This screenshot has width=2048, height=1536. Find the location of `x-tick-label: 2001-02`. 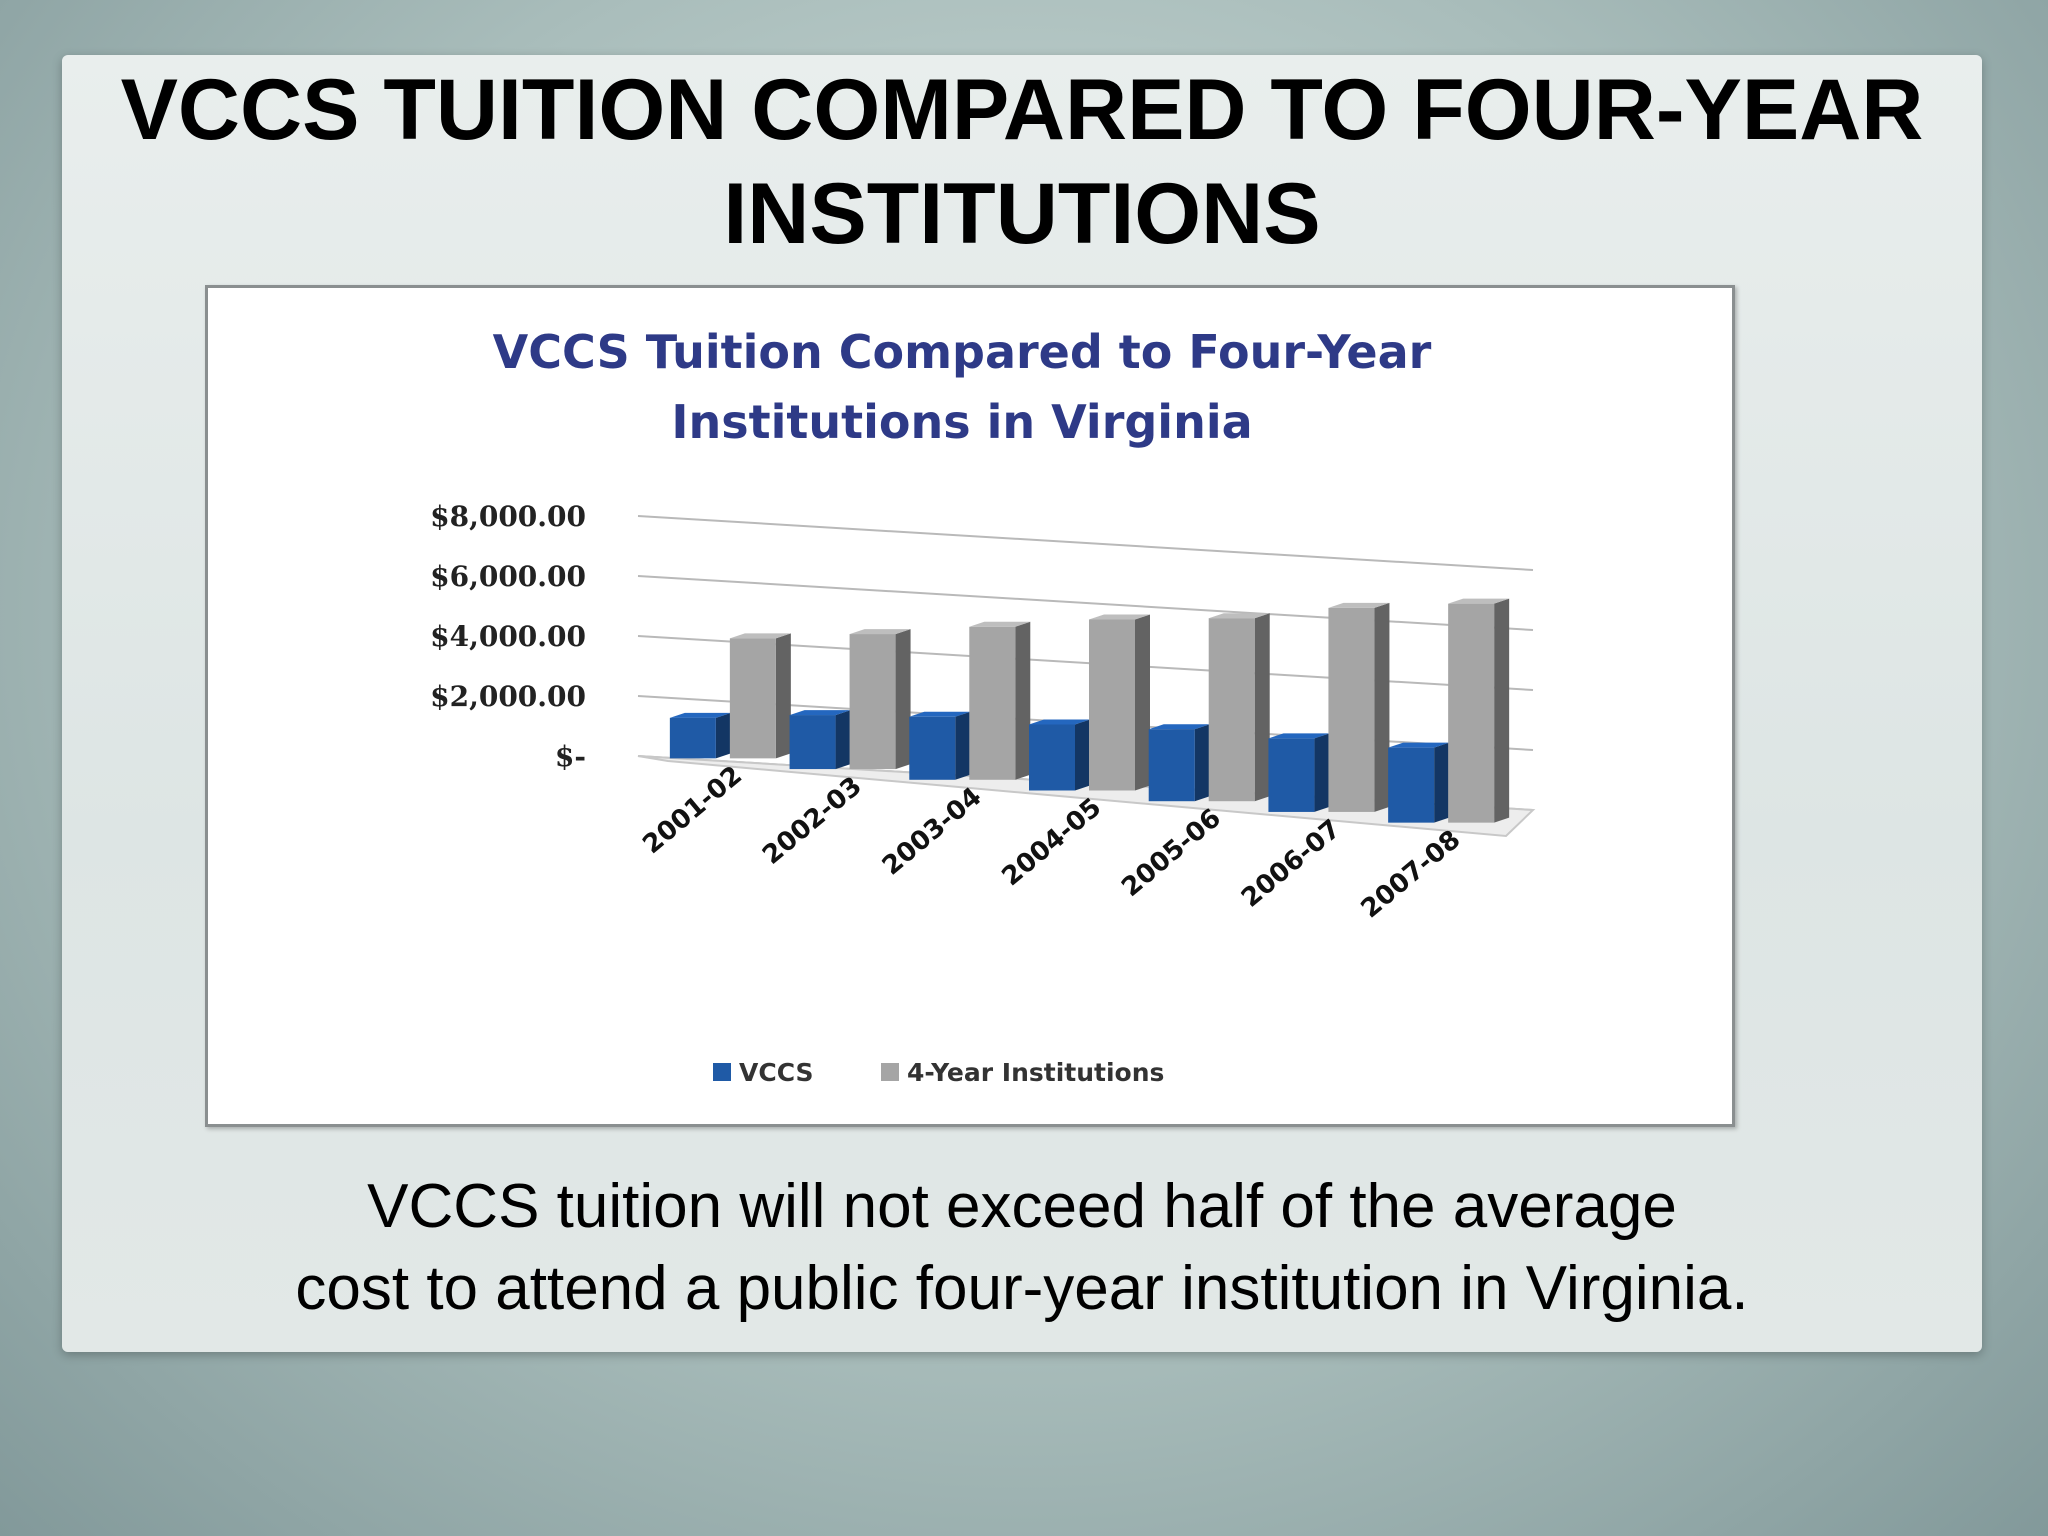

x-tick-label: 2001-02 is located at coordinates (692, 810).